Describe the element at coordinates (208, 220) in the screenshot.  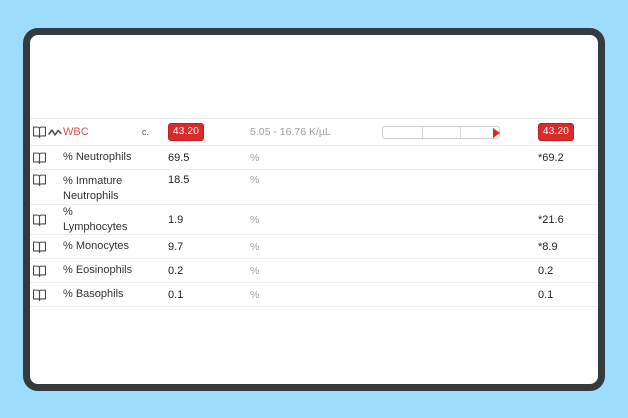
I see `value-cell: 1.9` at that location.